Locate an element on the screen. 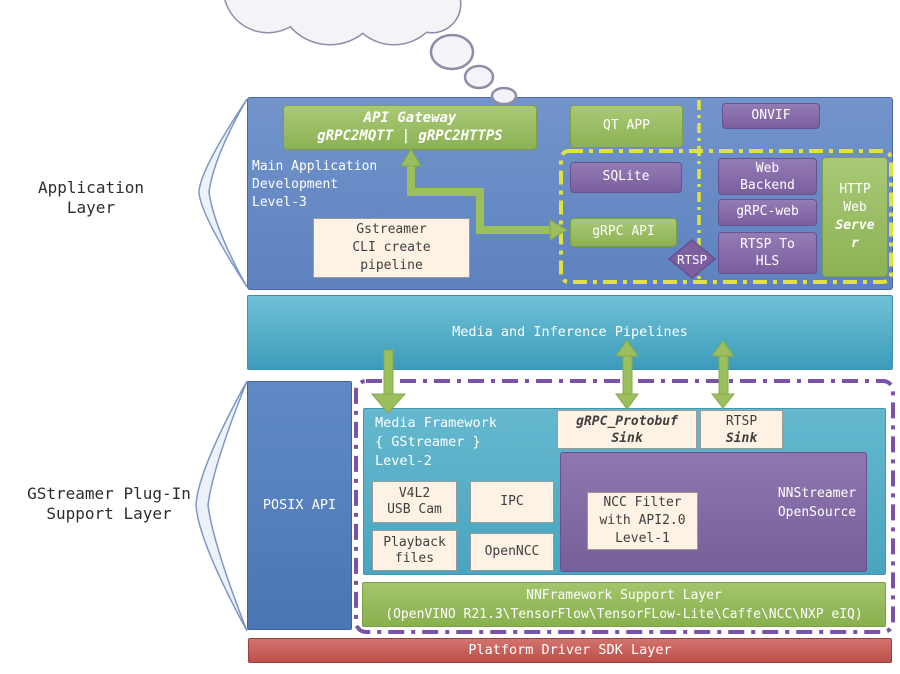 The image size is (900, 674). pipelines-bar-title: Media and Inference Pipelines is located at coordinates (570, 332).